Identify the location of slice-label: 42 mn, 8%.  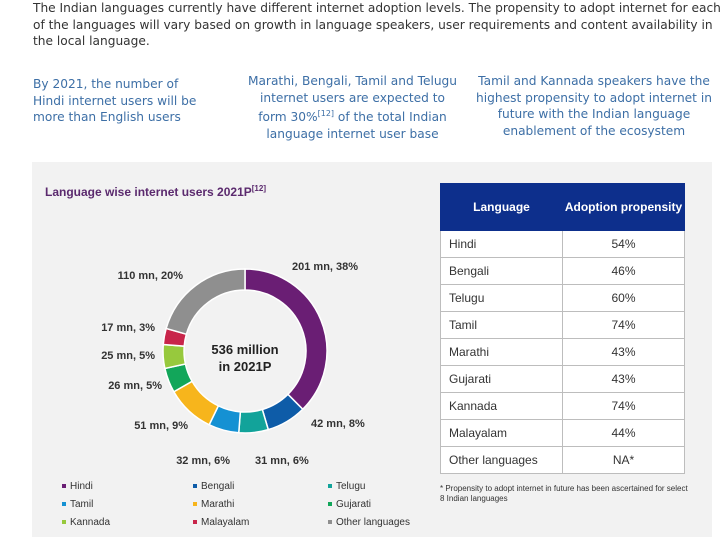
(338, 424).